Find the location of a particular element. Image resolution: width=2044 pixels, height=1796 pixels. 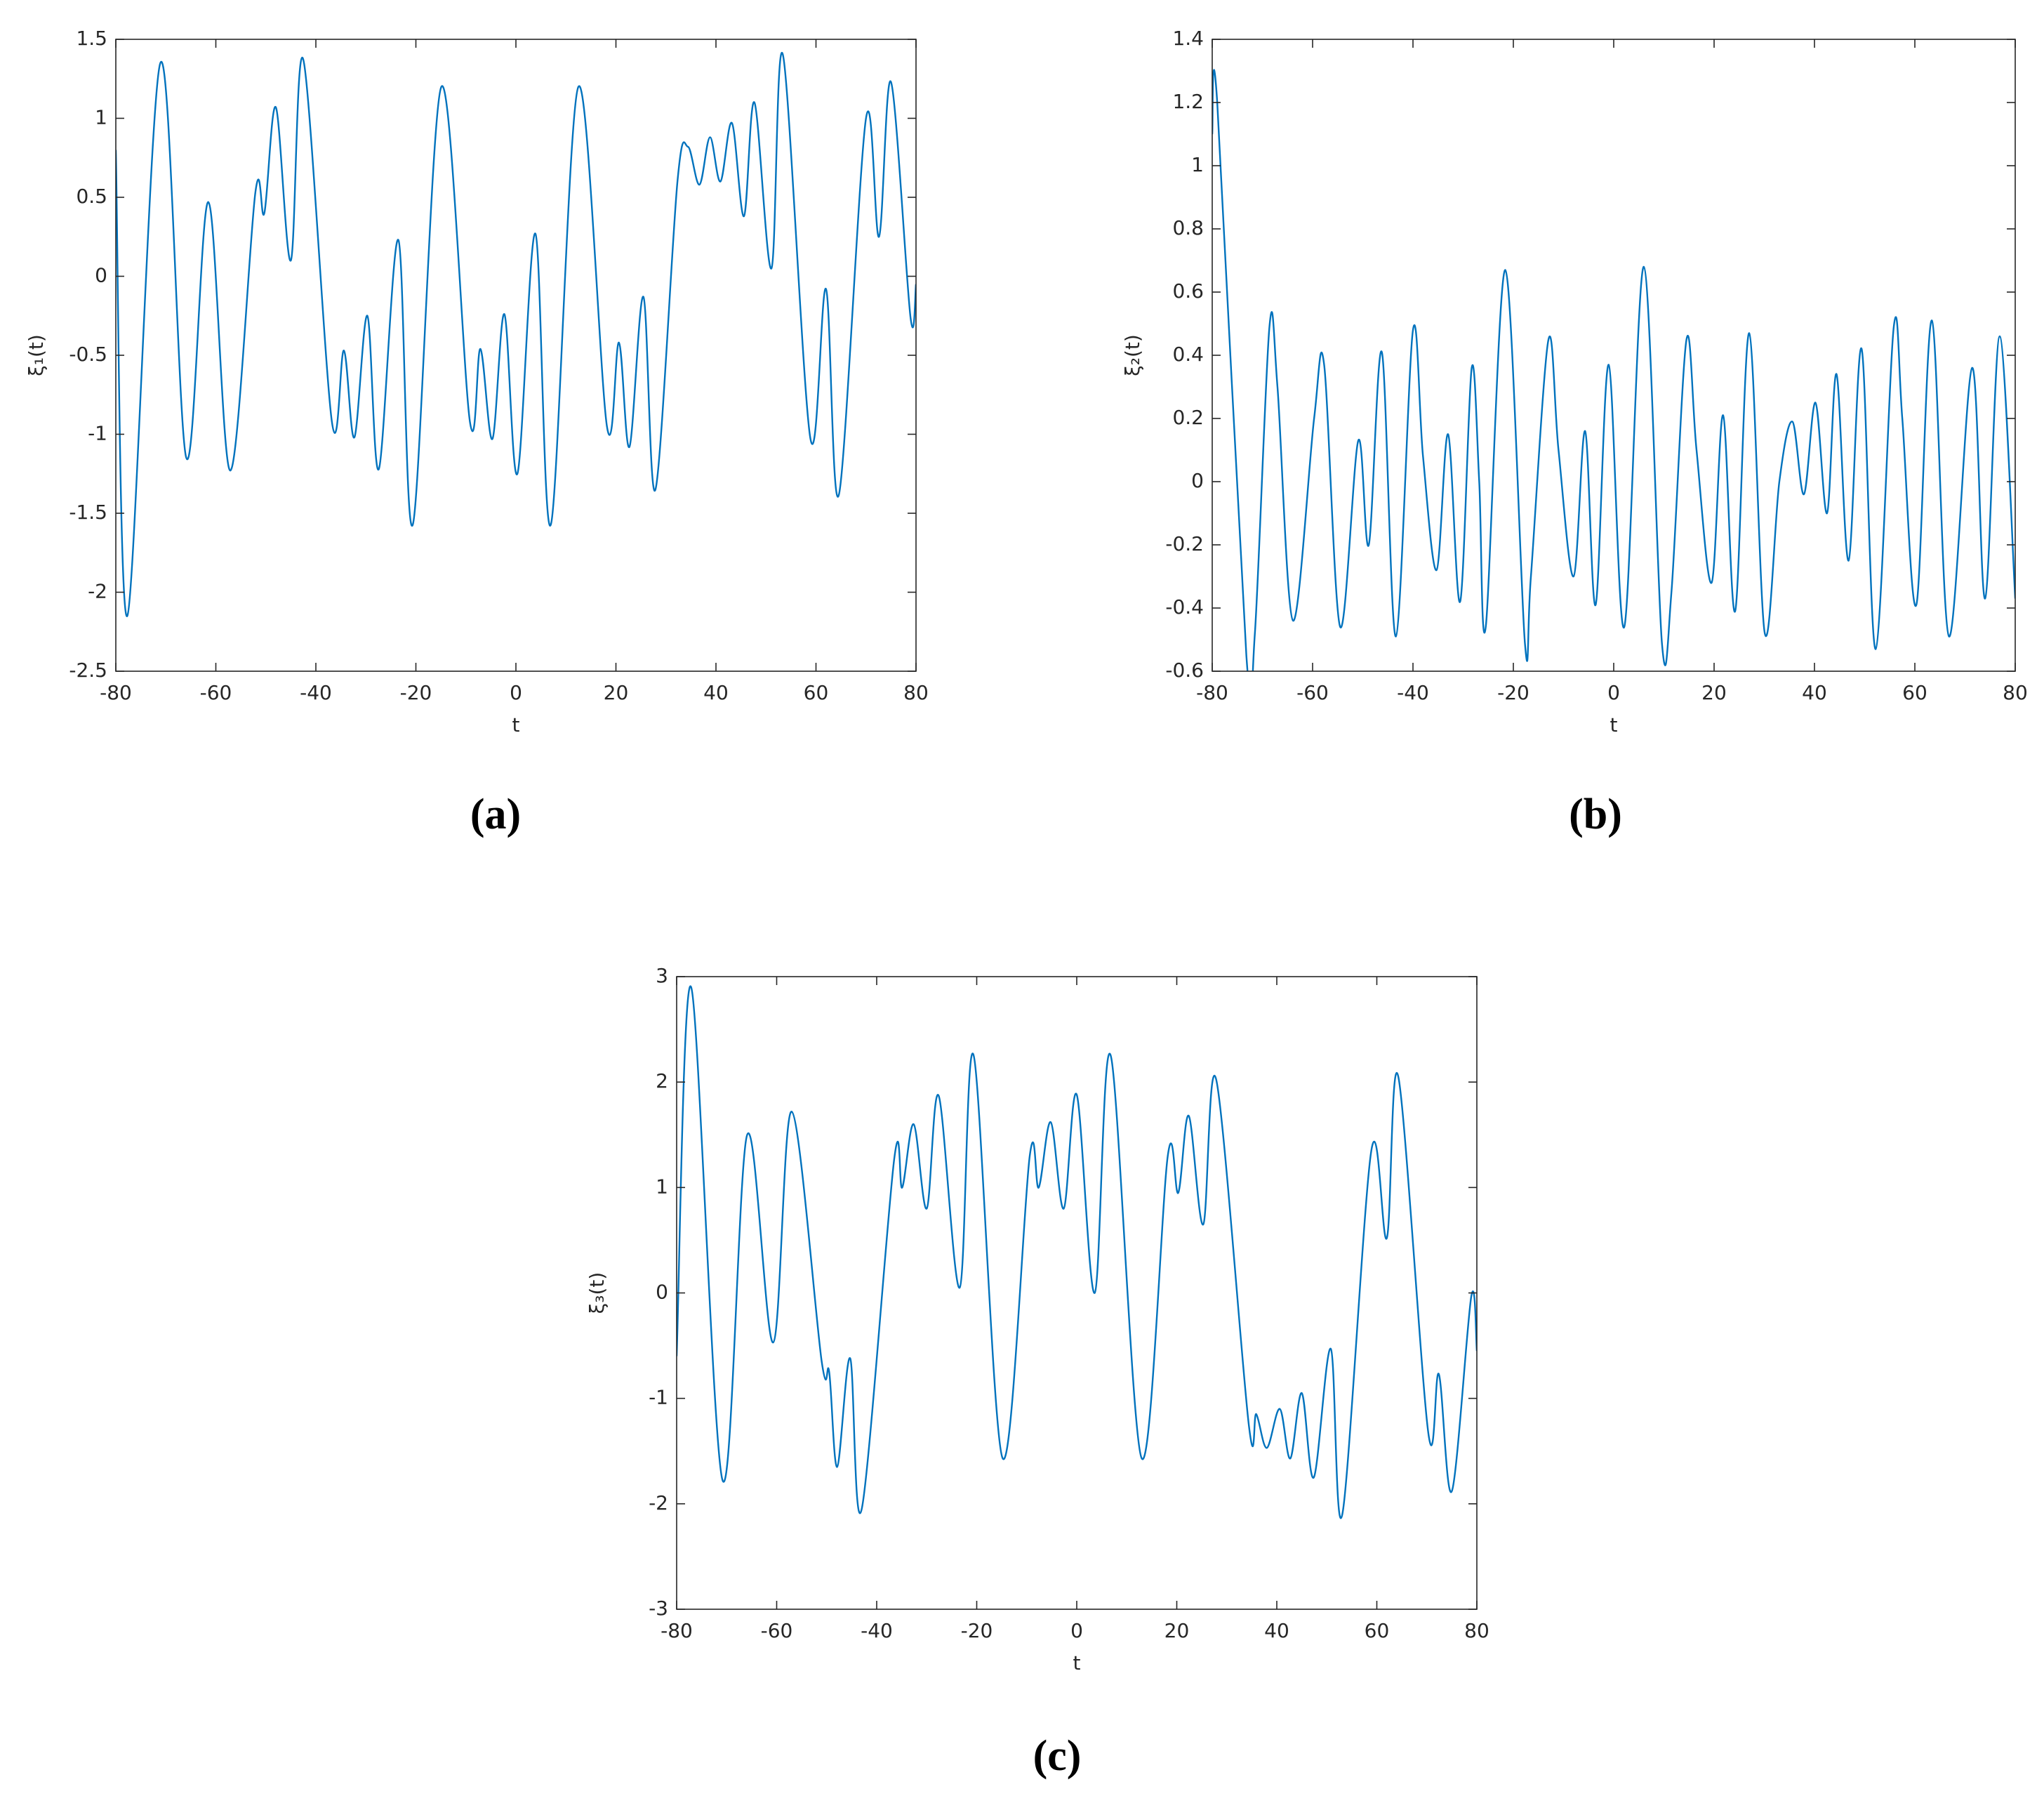

y-axis-label: ξ₁(t) is located at coordinates (36, 355).